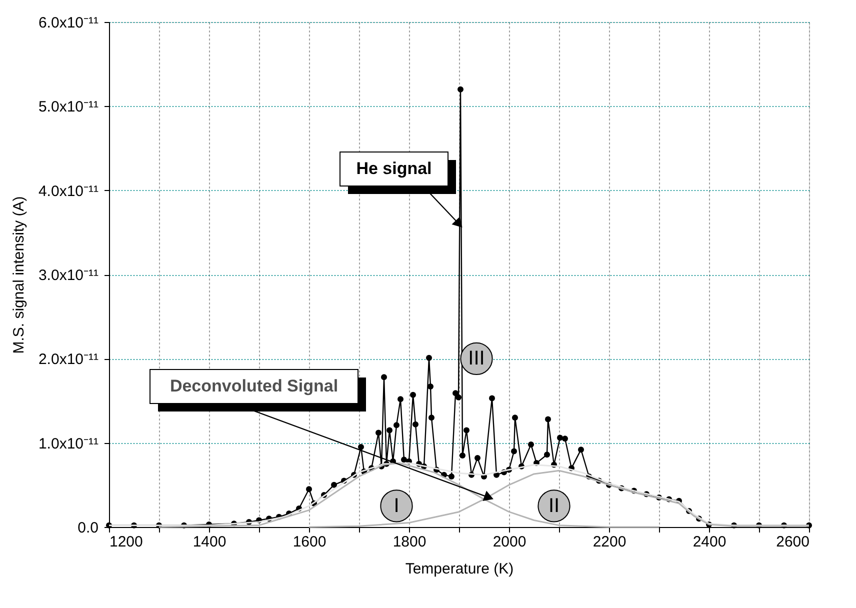  Describe the element at coordinates (509, 542) in the screenshot. I see `x-tick-label: 2000` at that location.